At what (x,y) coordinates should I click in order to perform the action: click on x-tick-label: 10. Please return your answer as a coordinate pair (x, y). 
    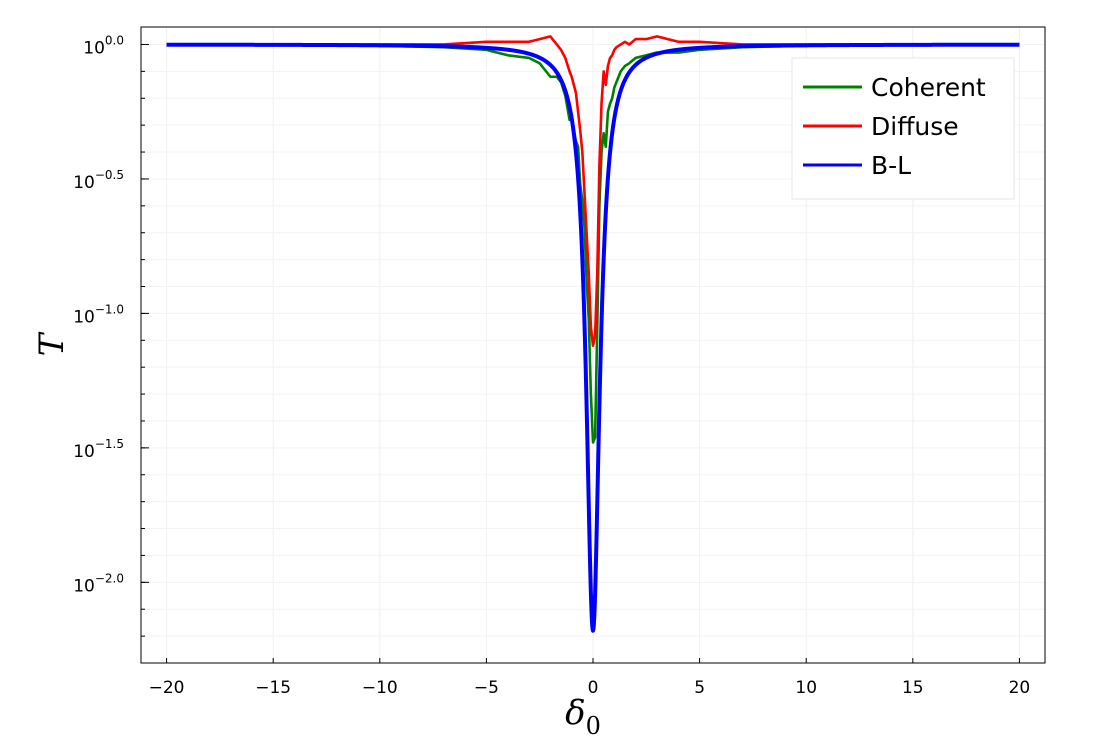
    Looking at the image, I should click on (806, 688).